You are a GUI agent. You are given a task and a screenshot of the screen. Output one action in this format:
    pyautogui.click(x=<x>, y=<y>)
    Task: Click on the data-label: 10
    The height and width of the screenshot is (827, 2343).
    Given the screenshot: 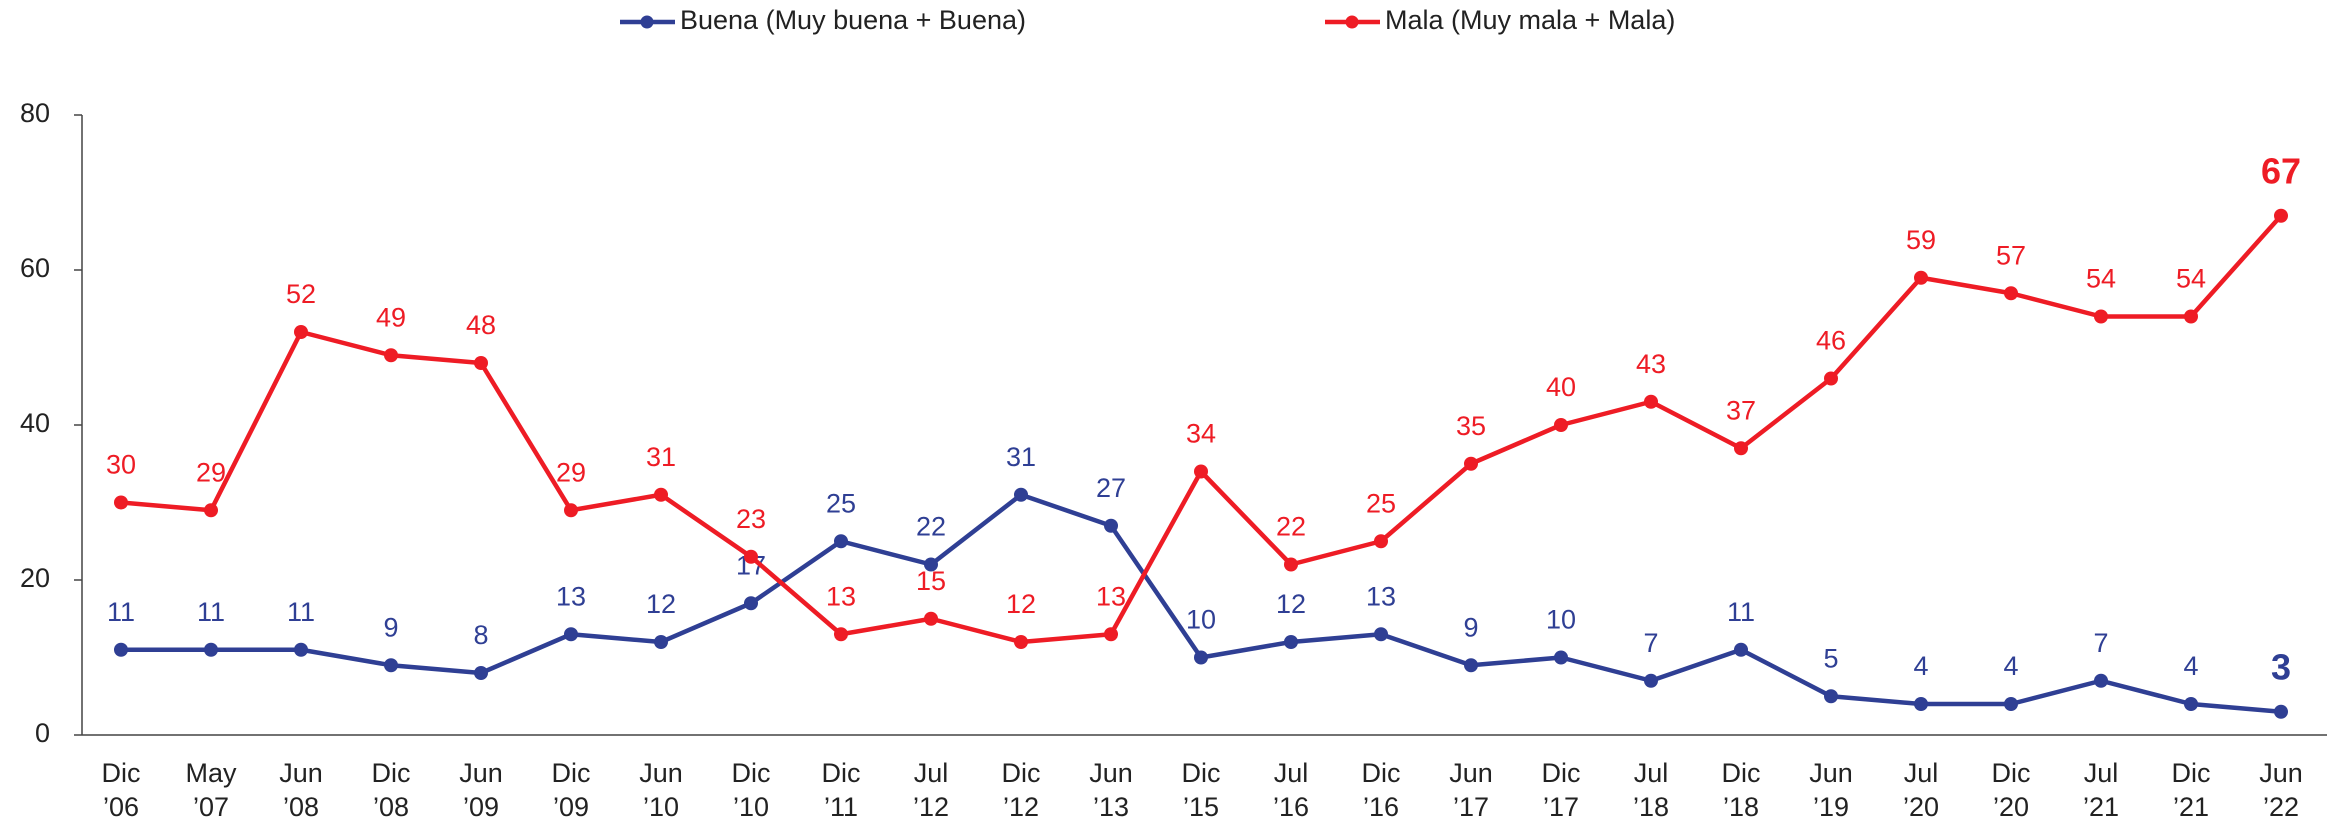 What is the action you would take?
    pyautogui.click(x=1201, y=620)
    